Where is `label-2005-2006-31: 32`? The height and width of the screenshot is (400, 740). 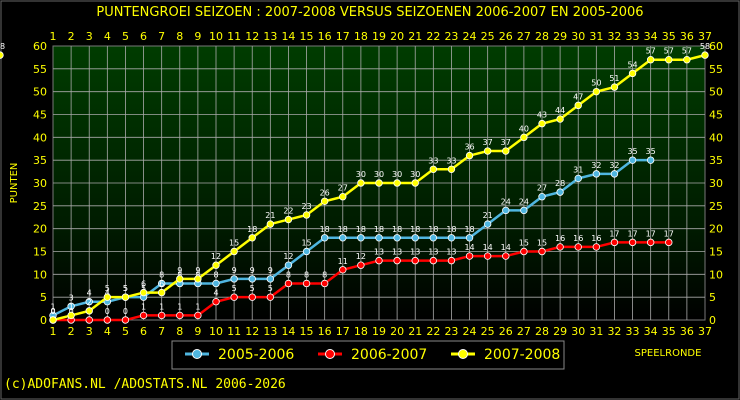 label-2005-2006-31: 32 is located at coordinates (596, 165).